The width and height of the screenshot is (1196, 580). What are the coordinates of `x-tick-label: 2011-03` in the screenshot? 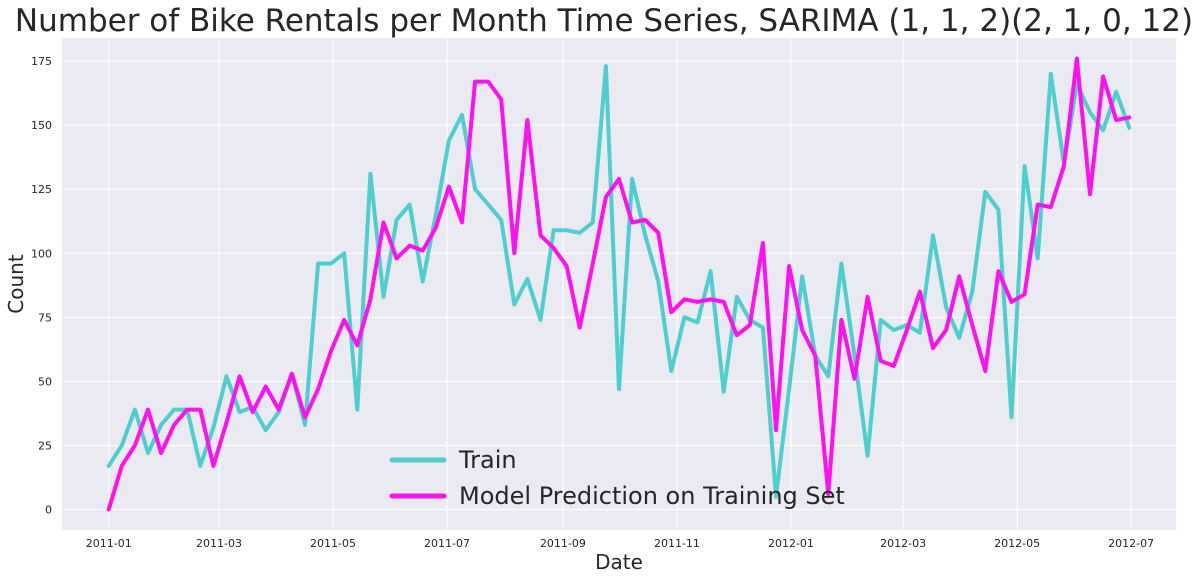 It's located at (219, 543).